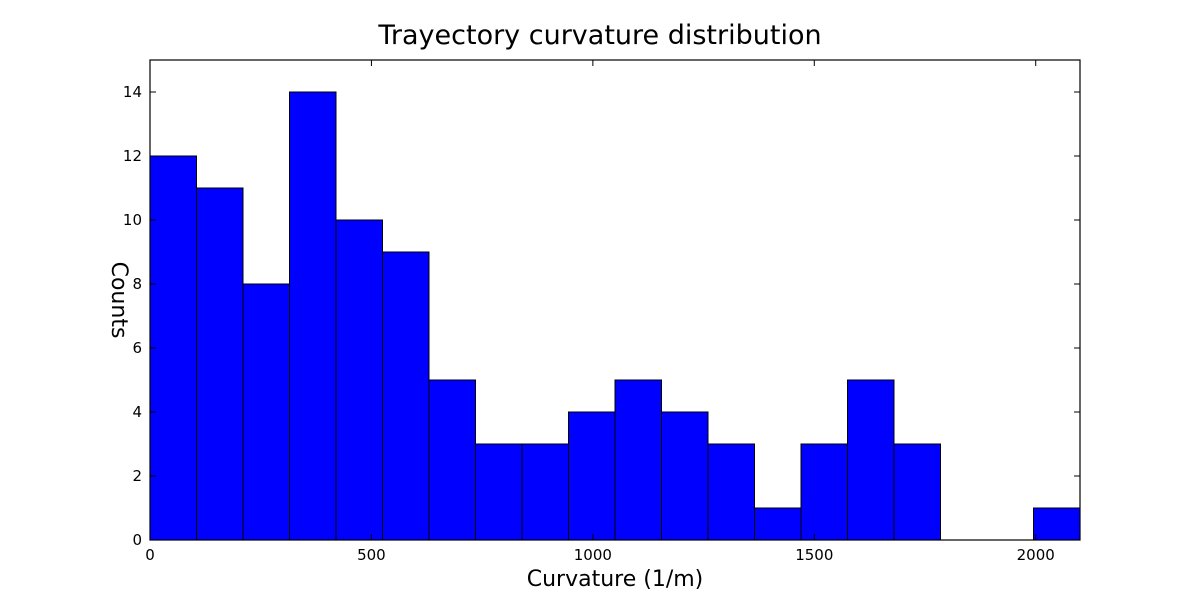 The image size is (1200, 600). What do you see at coordinates (137, 412) in the screenshot?
I see `y-tick-label-4: 4` at bounding box center [137, 412].